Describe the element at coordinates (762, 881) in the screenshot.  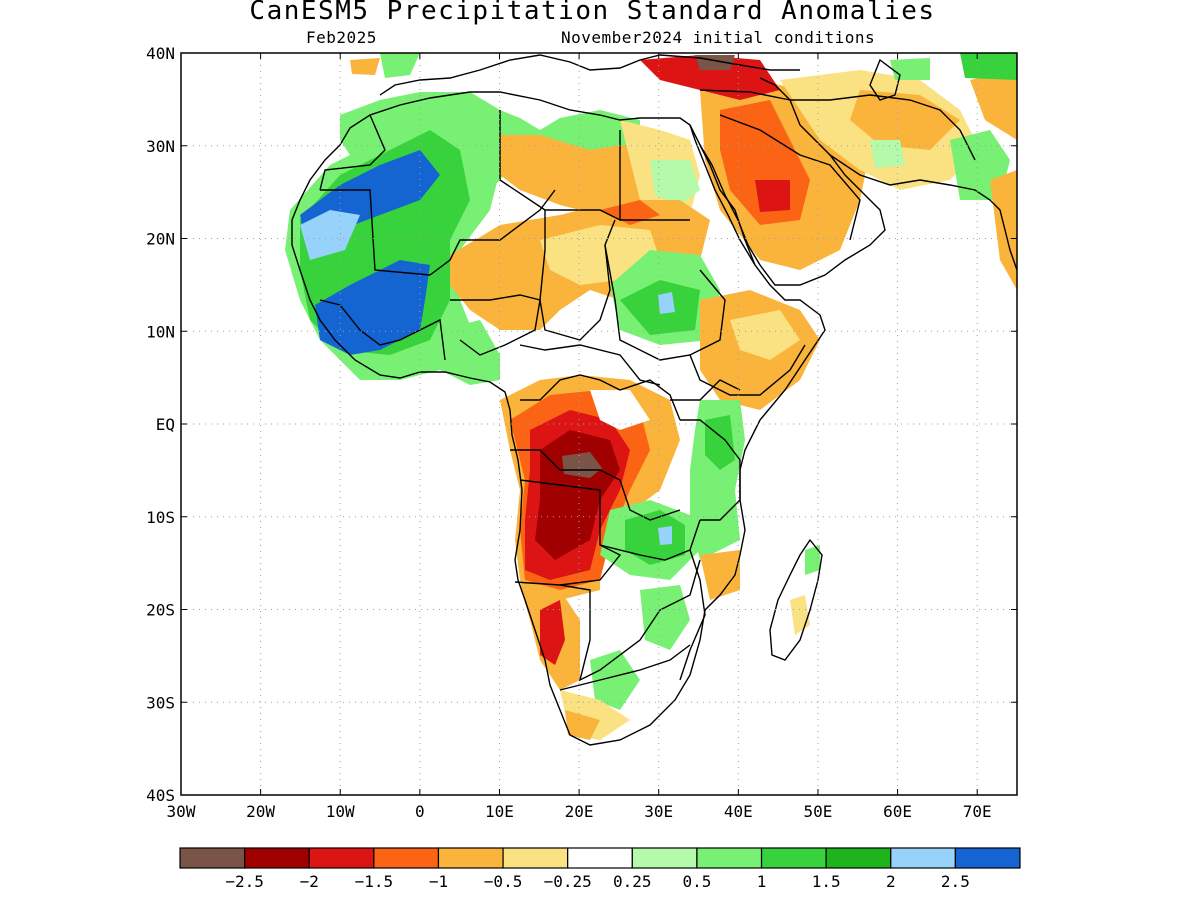
I see `colorbar-label: 1` at that location.